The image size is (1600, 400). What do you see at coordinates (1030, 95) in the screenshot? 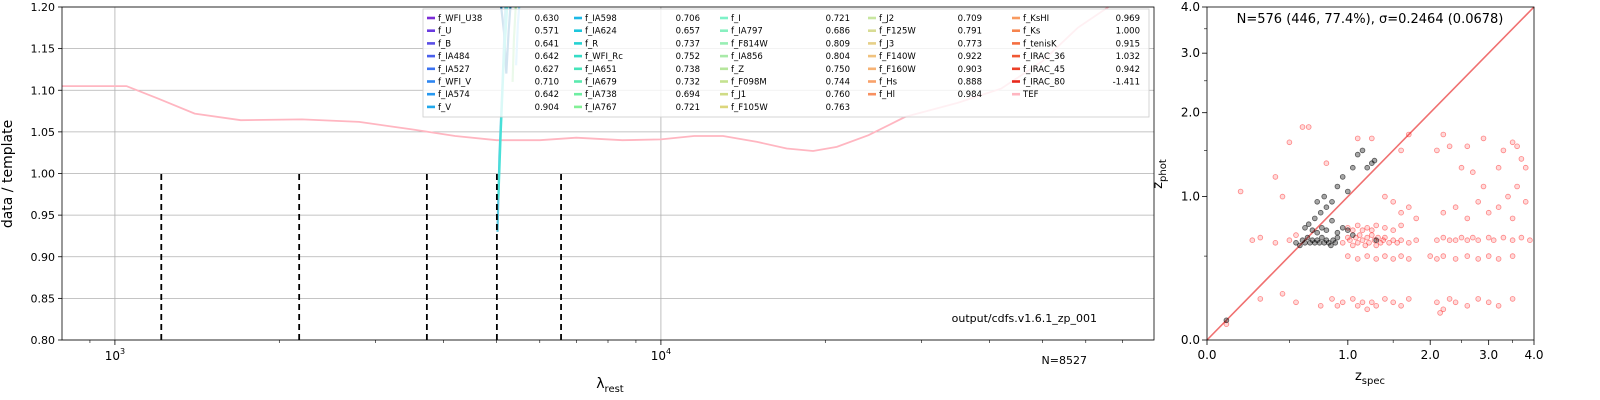
I see `legend-label: TEF` at bounding box center [1030, 95].